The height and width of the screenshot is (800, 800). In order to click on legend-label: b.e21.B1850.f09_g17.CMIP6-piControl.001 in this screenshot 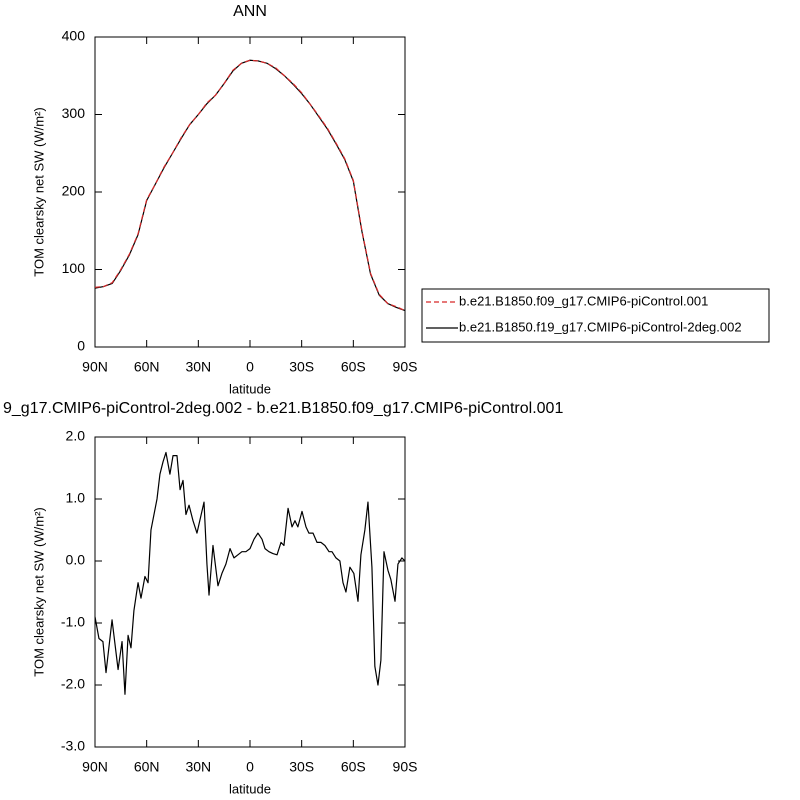, I will do `click(583, 300)`.